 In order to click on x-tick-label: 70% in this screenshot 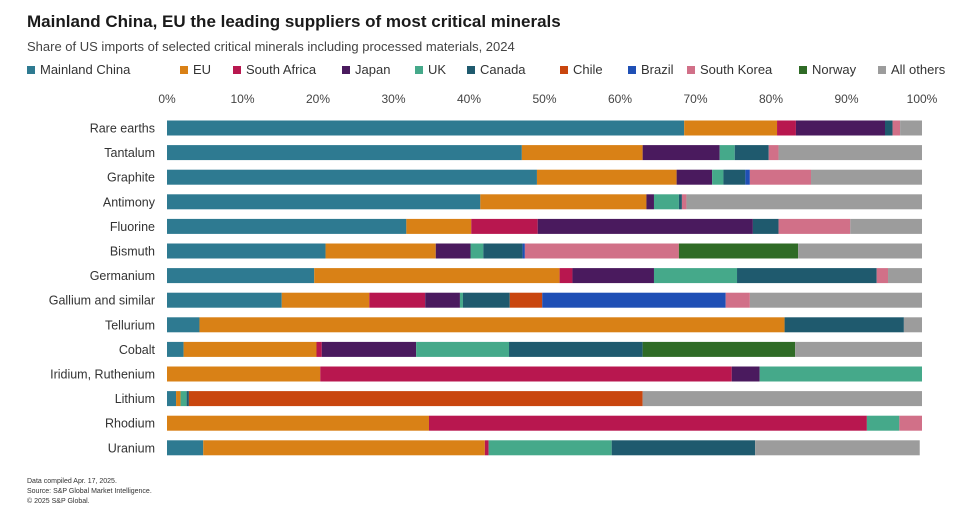, I will do `click(695, 99)`.